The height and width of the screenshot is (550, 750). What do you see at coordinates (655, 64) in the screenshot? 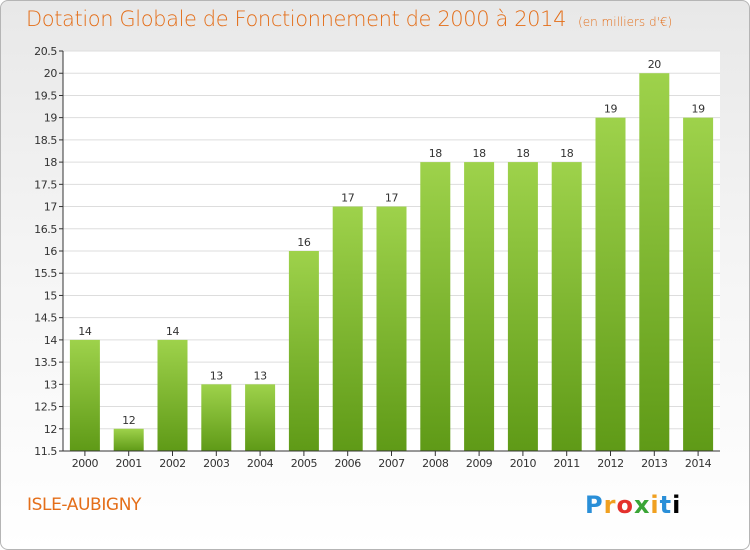
I see `bar-value-label: 20` at bounding box center [655, 64].